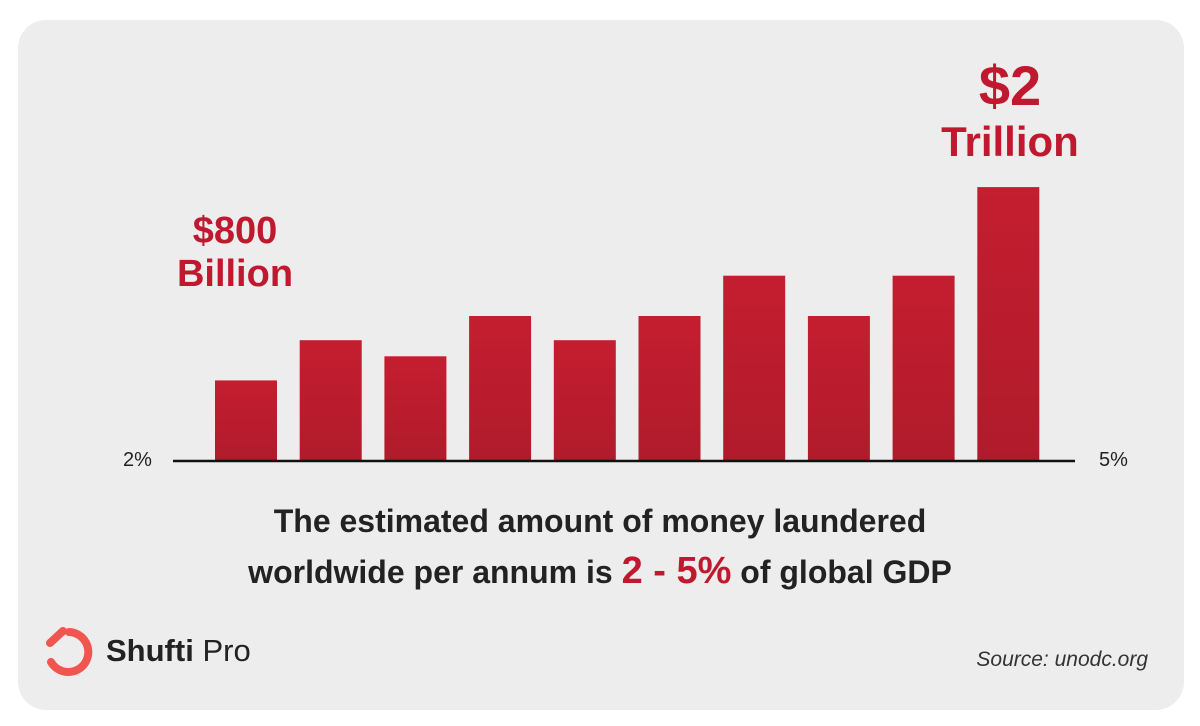  What do you see at coordinates (846, 572) in the screenshot?
I see `headline-line2-after: of global GDP` at bounding box center [846, 572].